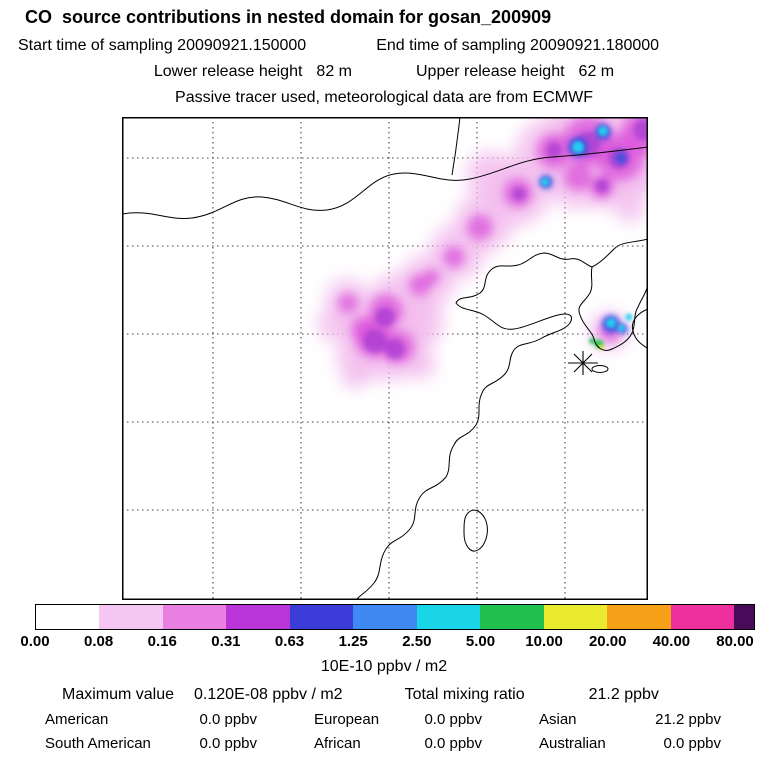 This screenshot has height=768, width=768. What do you see at coordinates (544, 641) in the screenshot?
I see `colorbar-level-label: 10.00` at bounding box center [544, 641].